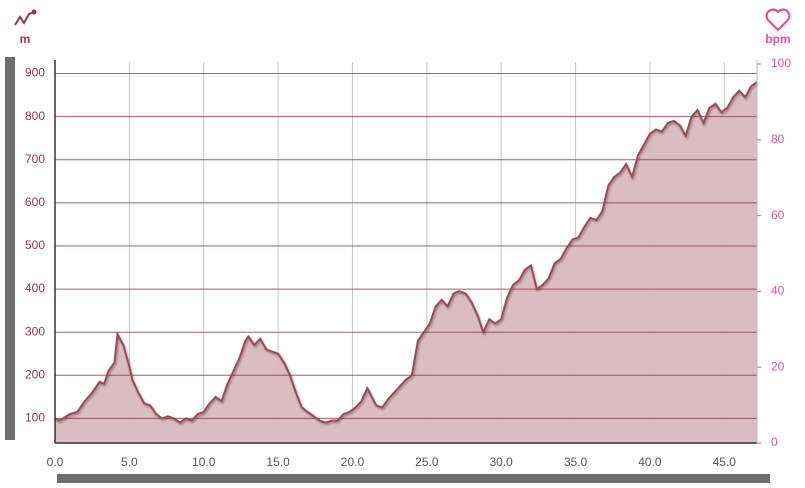  Describe the element at coordinates (129, 462) in the screenshot. I see `x-tick-label: 5.0` at that location.